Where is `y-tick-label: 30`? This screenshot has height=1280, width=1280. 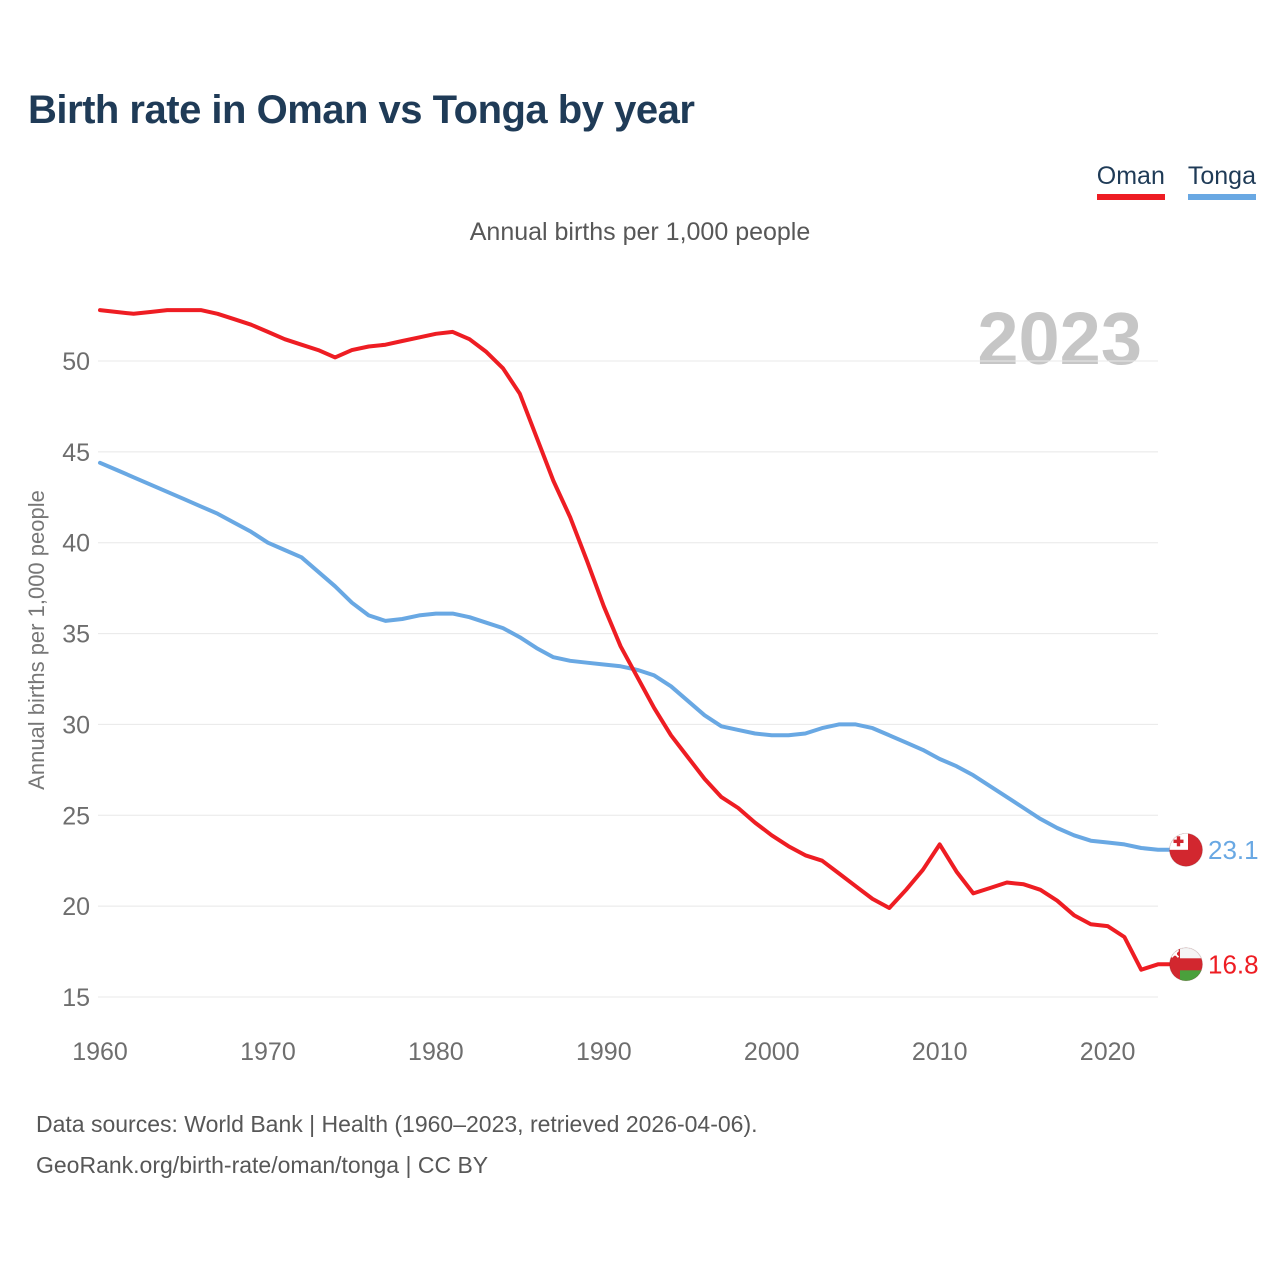
y-tick-label: 30 is located at coordinates (76, 725).